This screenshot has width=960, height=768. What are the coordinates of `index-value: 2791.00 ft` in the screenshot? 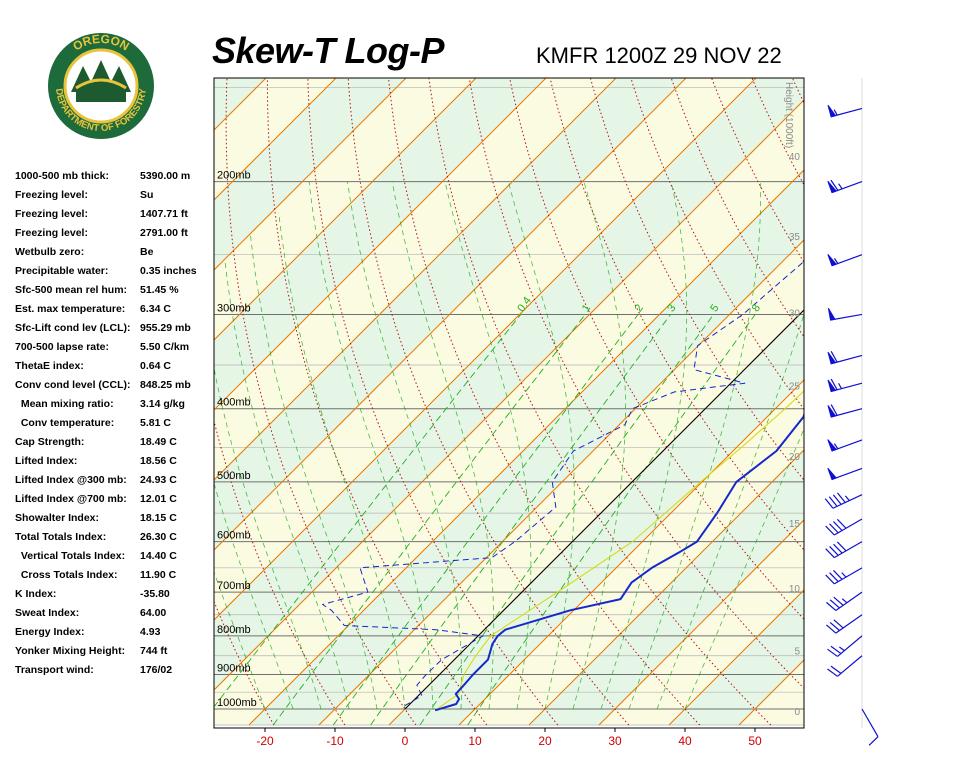 It's located at (164, 233).